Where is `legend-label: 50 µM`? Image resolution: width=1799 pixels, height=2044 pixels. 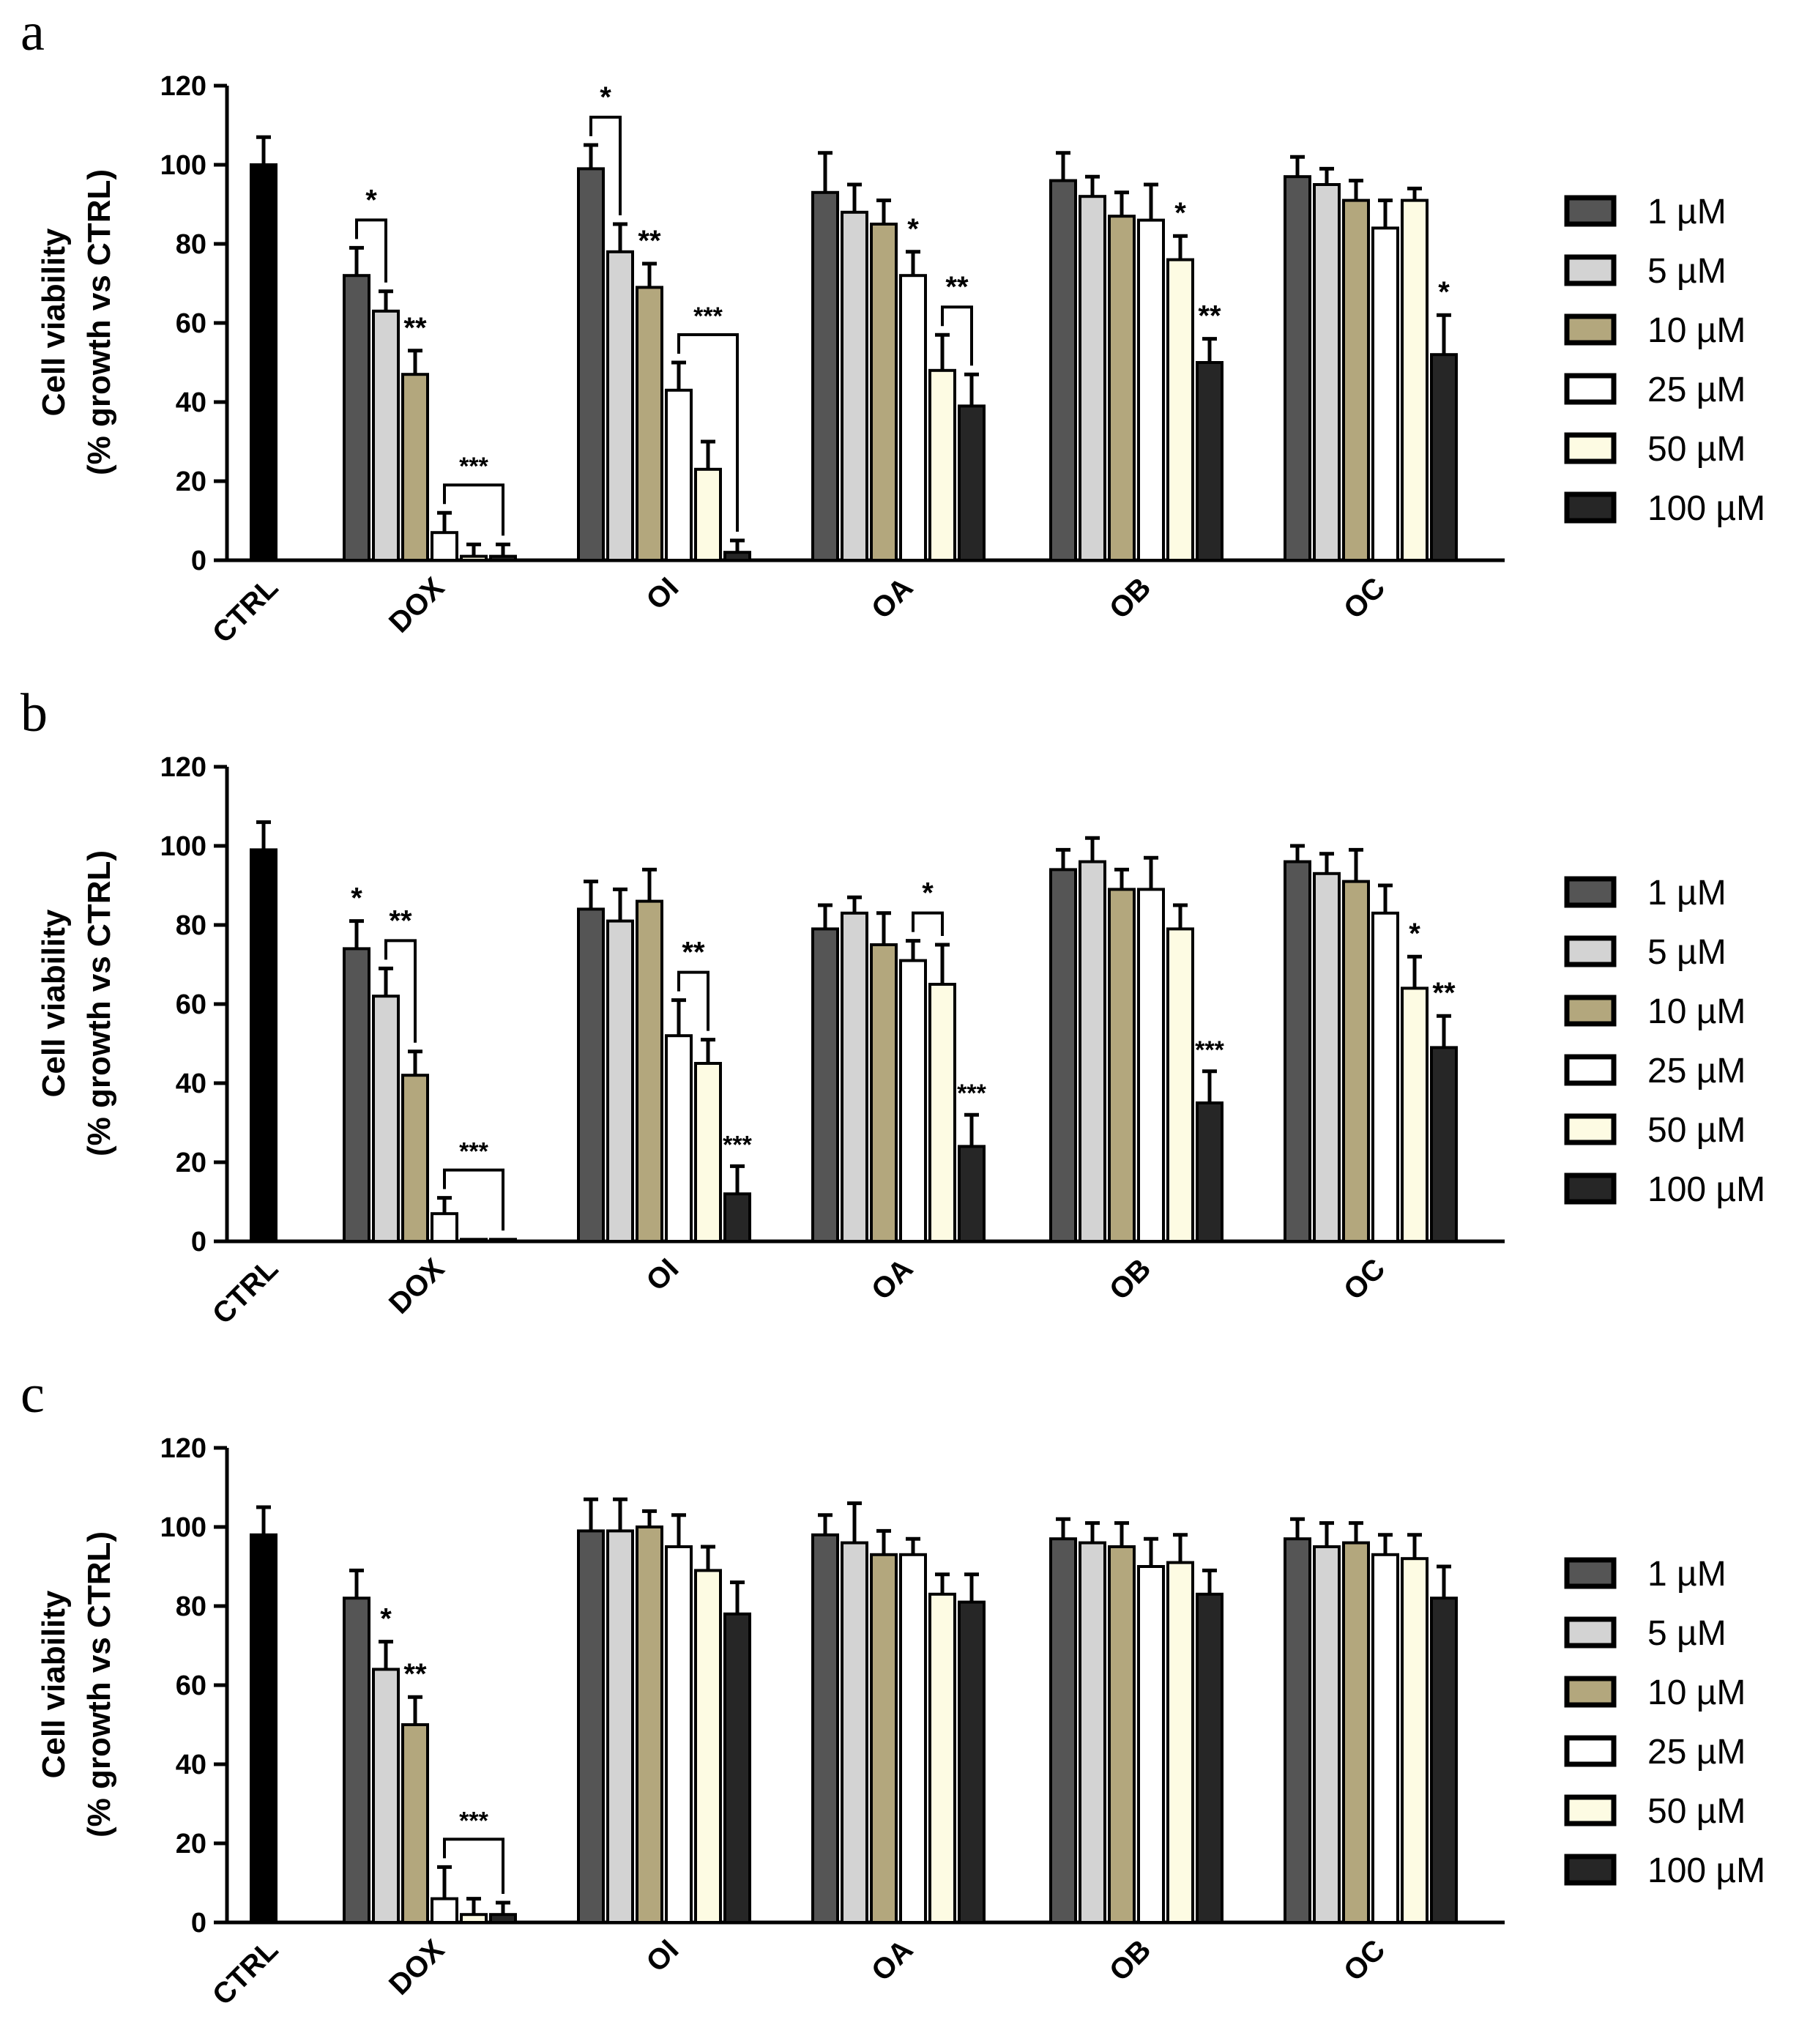 legend-label: 50 µM is located at coordinates (1696, 1811).